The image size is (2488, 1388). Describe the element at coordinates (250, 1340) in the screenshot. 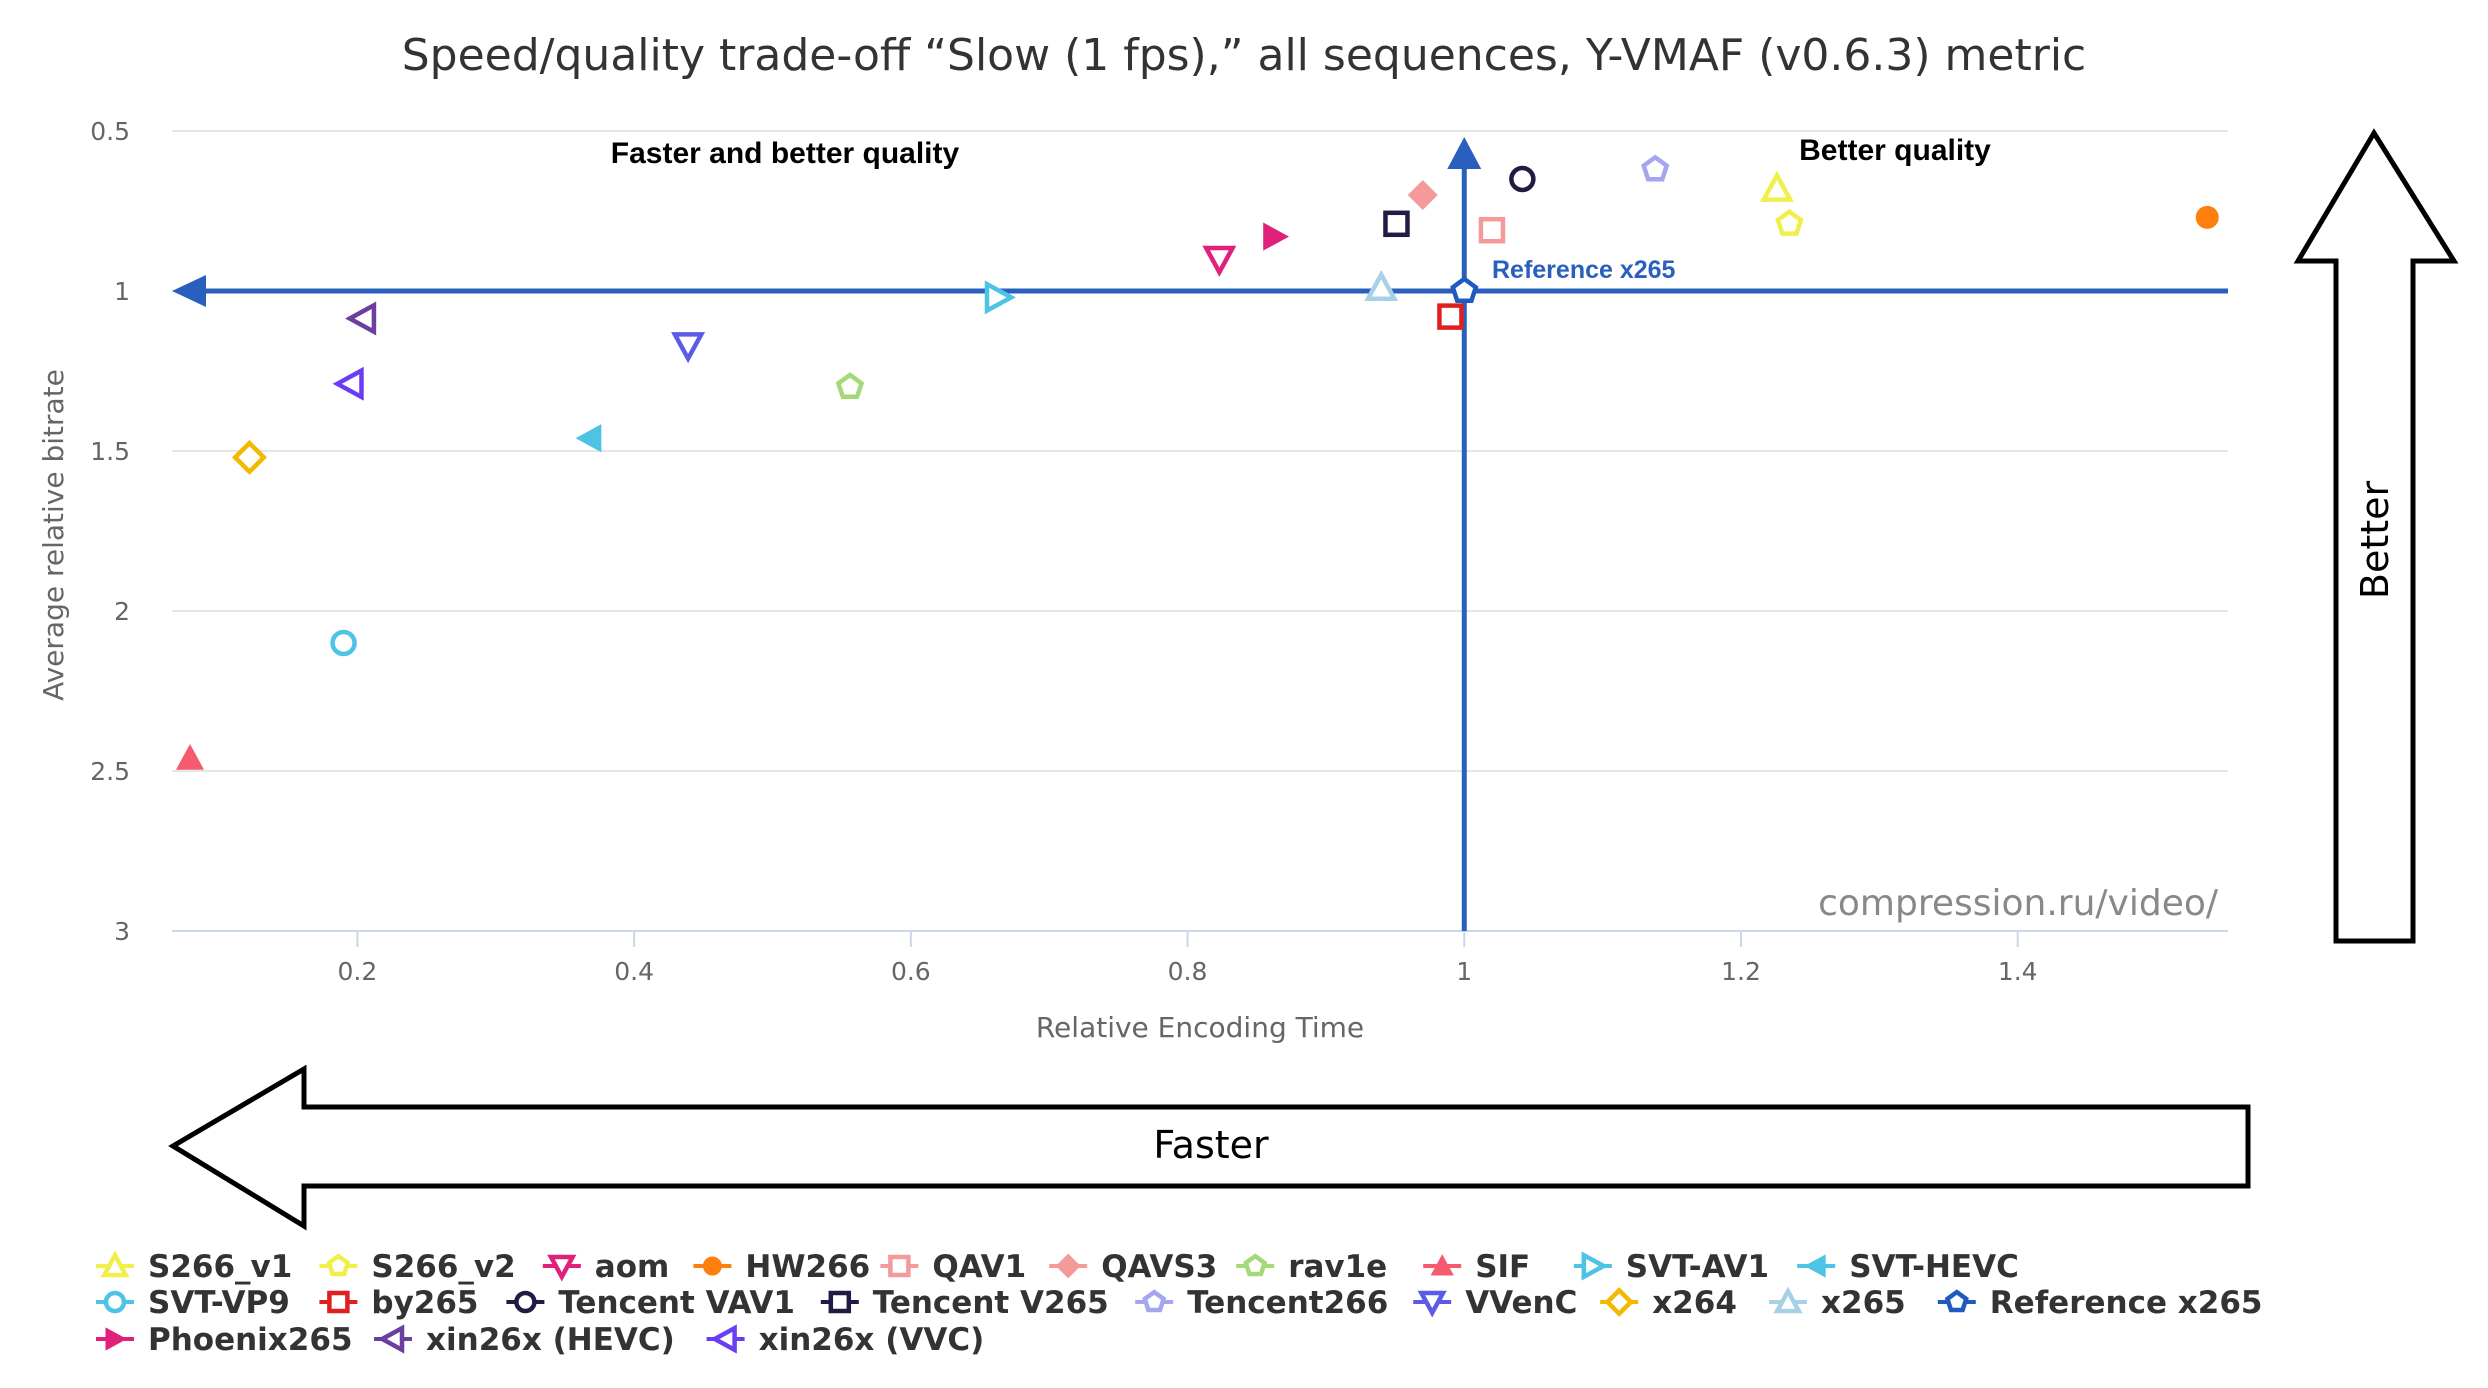

I see `legend-label: Phoenix265` at that location.